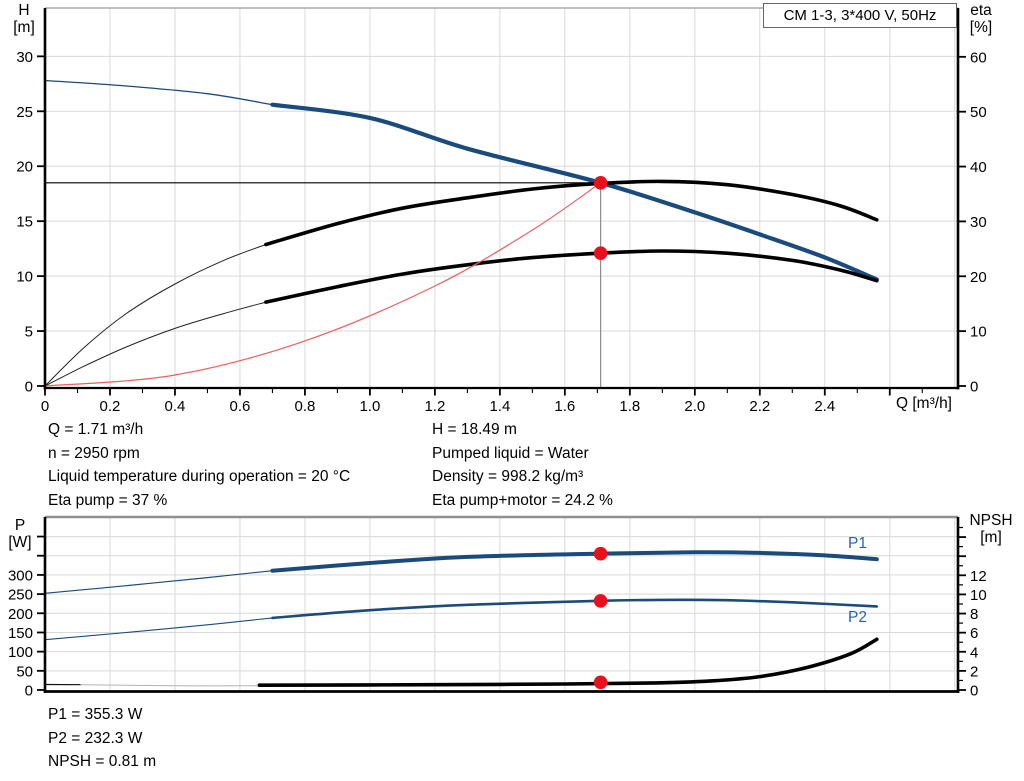  What do you see at coordinates (629, 406) in the screenshot?
I see `x-axis-tick-label: 1.8` at bounding box center [629, 406].